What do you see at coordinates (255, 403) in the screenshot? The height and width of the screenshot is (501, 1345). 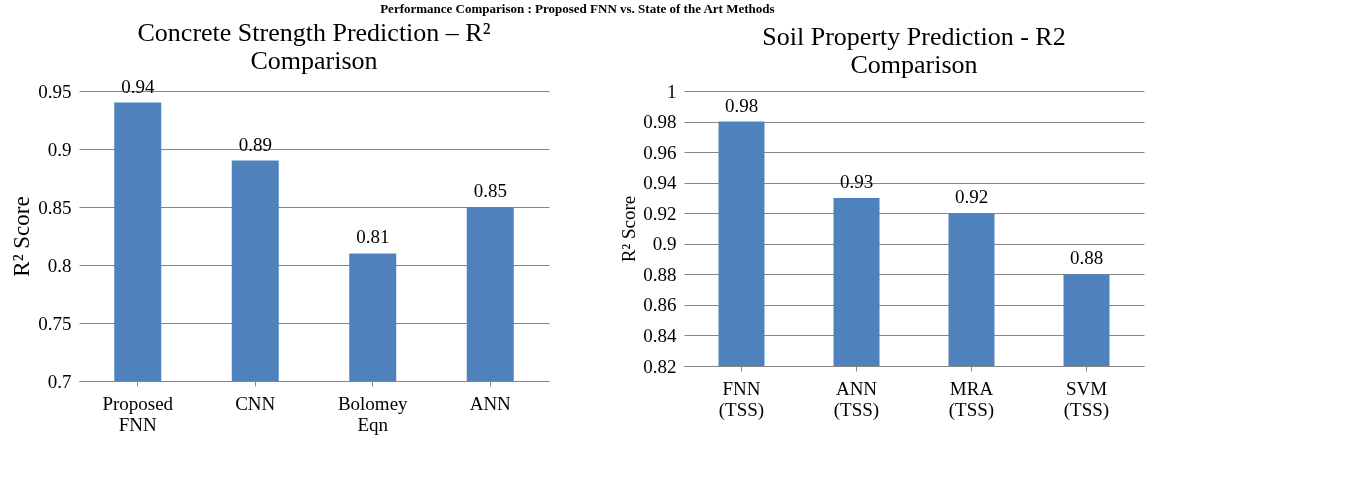 I see `x-tick-label: CNN` at bounding box center [255, 403].